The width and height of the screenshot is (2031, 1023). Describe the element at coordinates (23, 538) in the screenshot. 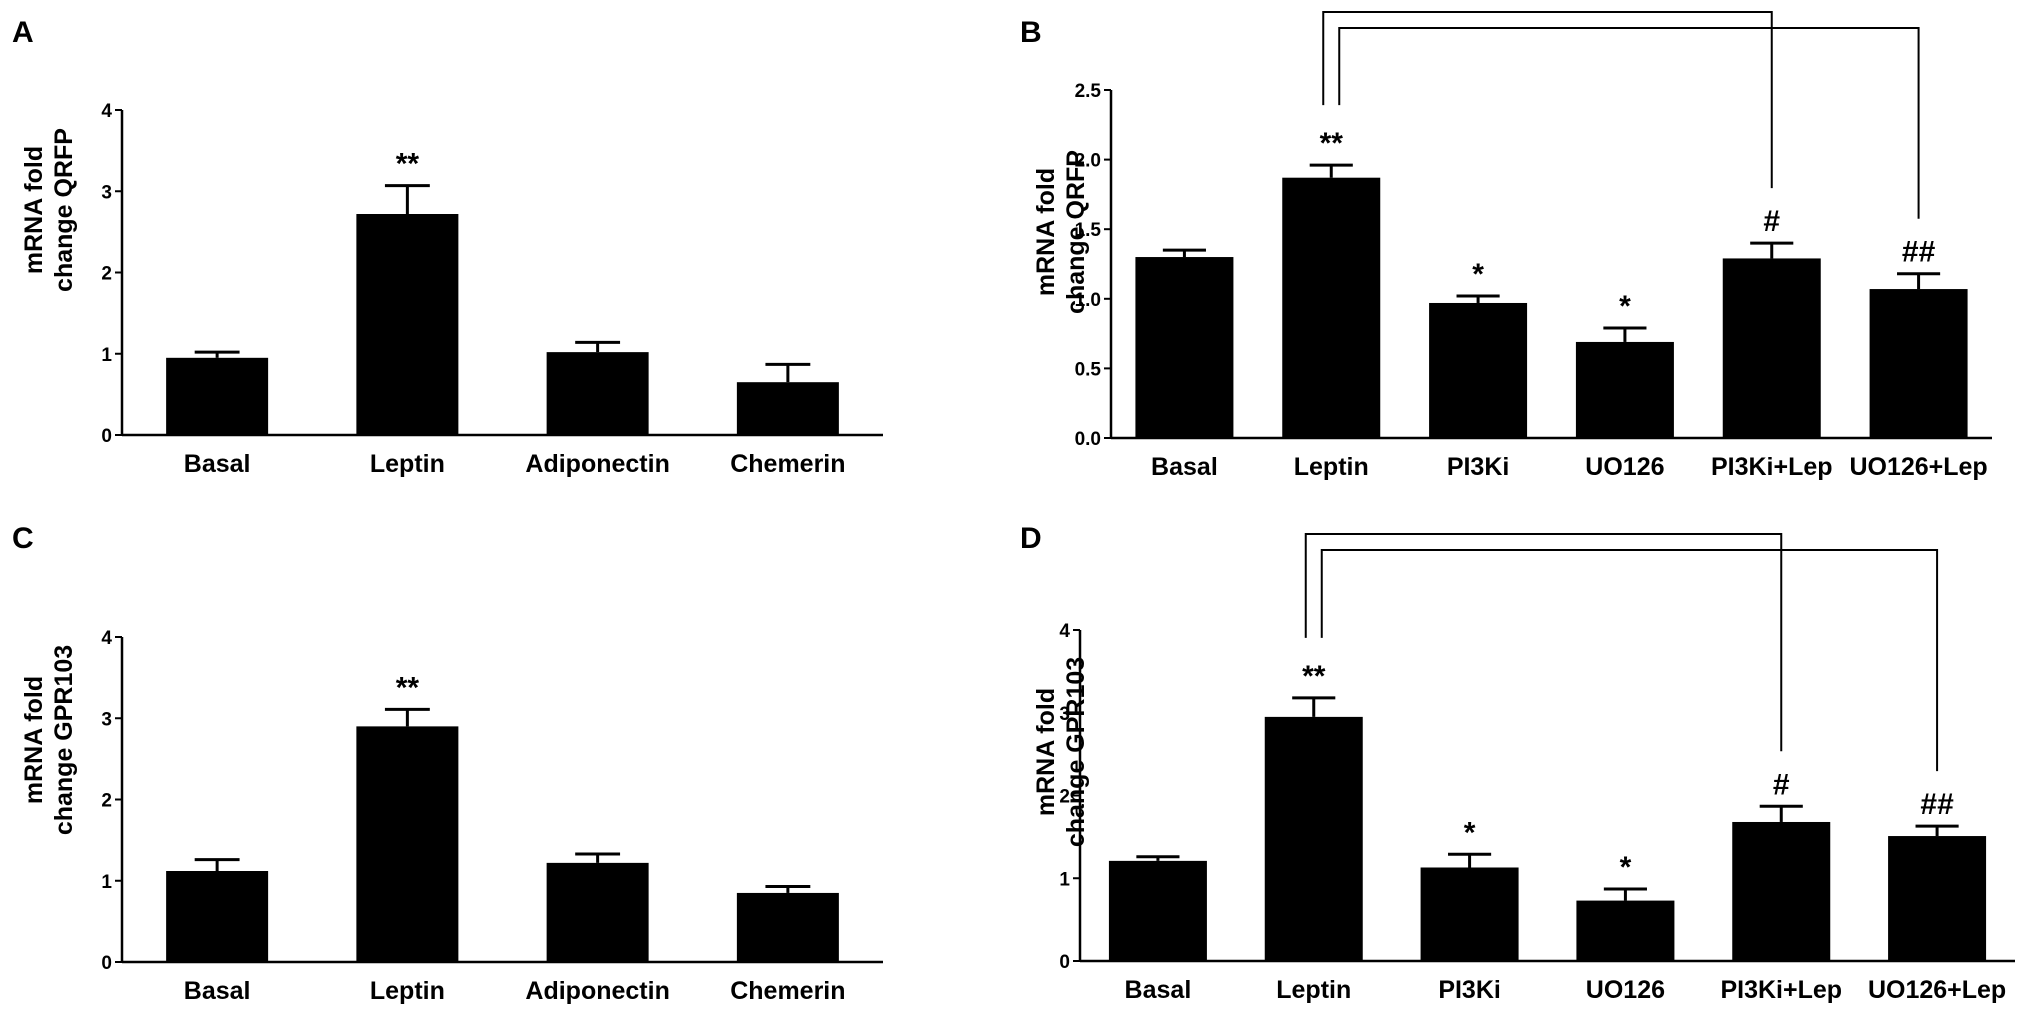

I see `panel-letter: C` at that location.